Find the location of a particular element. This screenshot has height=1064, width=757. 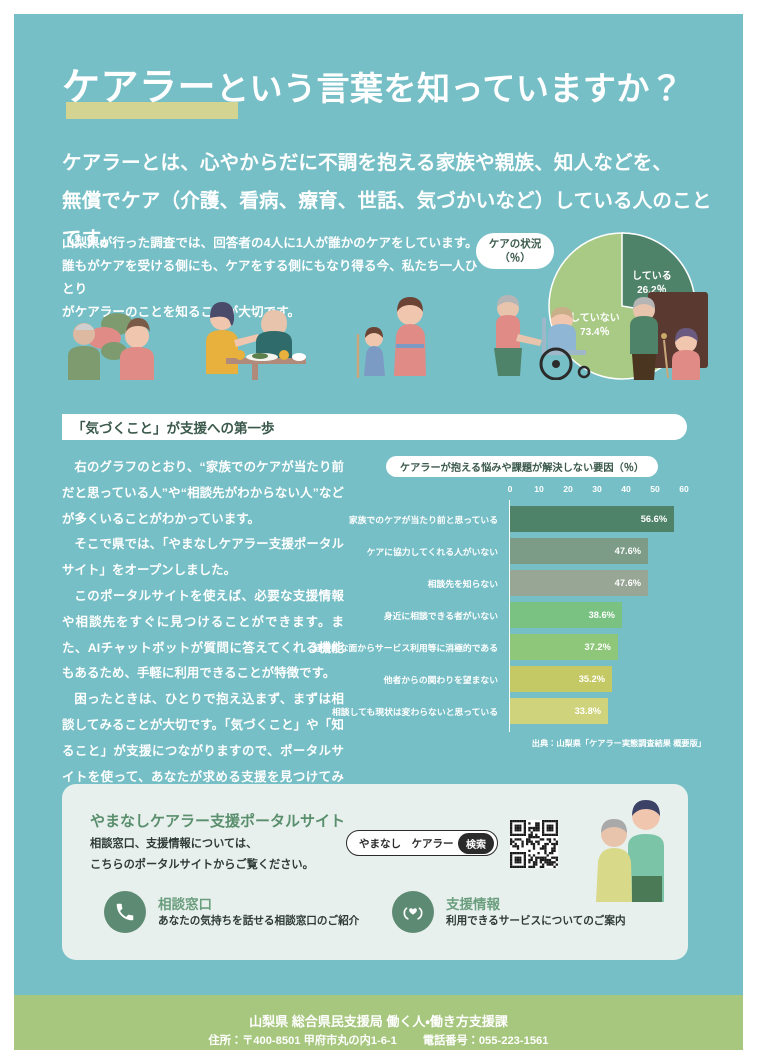

bar-fill: 37.2% is located at coordinates (564, 647).